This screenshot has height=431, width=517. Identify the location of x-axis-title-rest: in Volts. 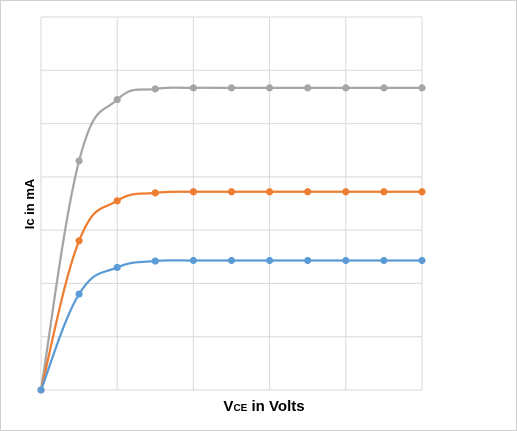
(275, 406).